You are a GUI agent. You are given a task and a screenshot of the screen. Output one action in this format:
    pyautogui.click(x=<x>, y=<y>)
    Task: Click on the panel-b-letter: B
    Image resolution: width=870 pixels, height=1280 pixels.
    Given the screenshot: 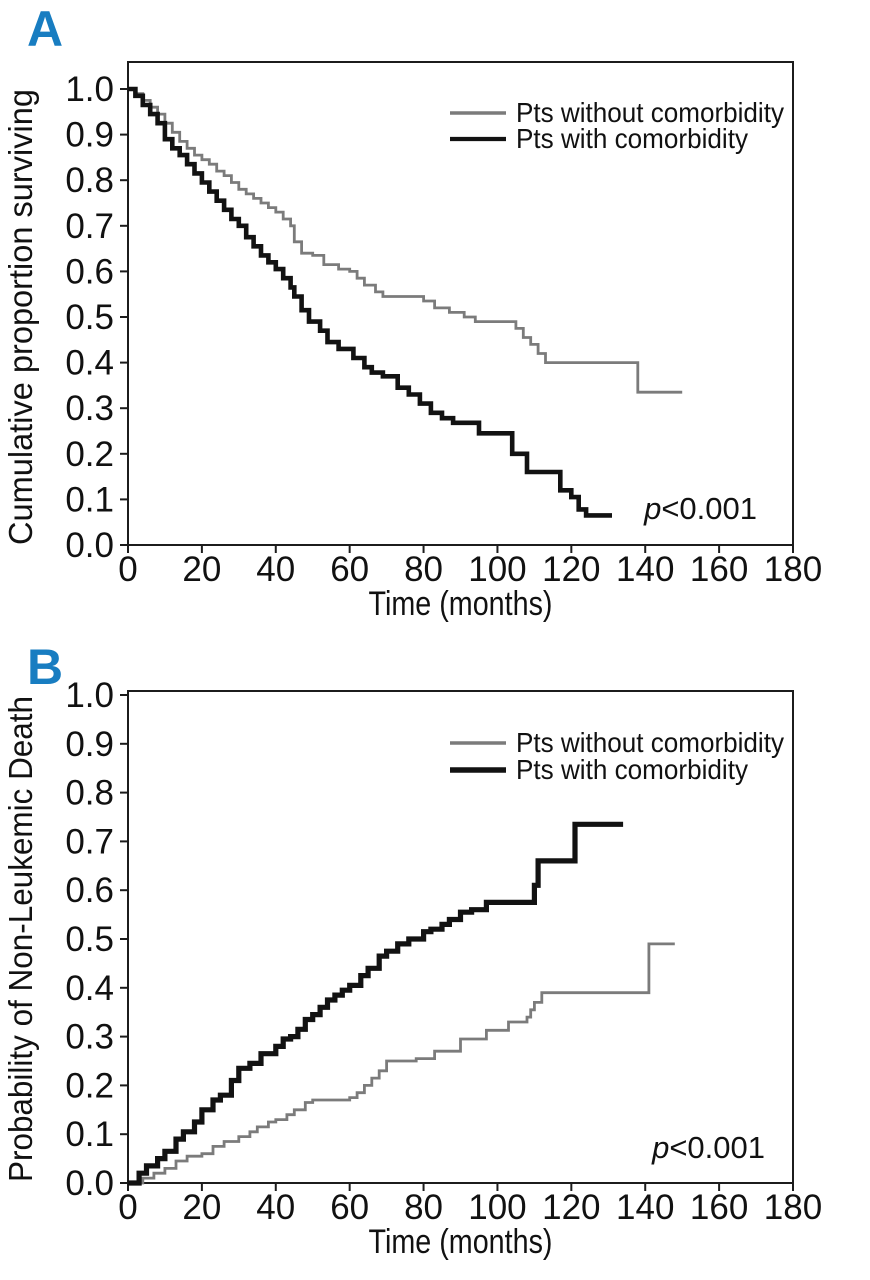 What is the action you would take?
    pyautogui.click(x=45, y=667)
    